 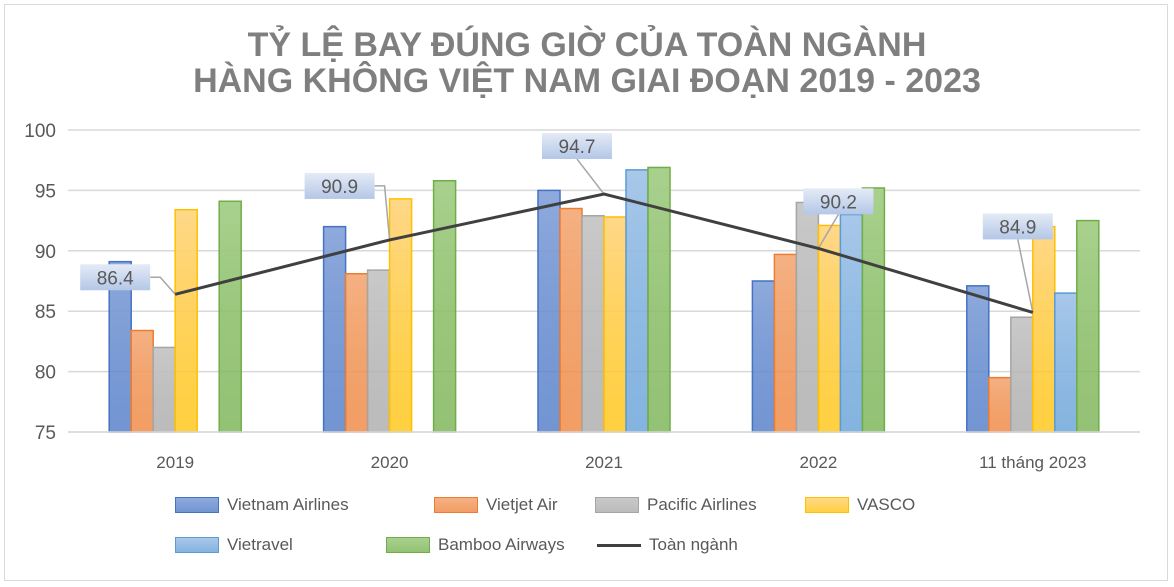 I want to click on legend-label: Vietjet Air, so click(x=522, y=504).